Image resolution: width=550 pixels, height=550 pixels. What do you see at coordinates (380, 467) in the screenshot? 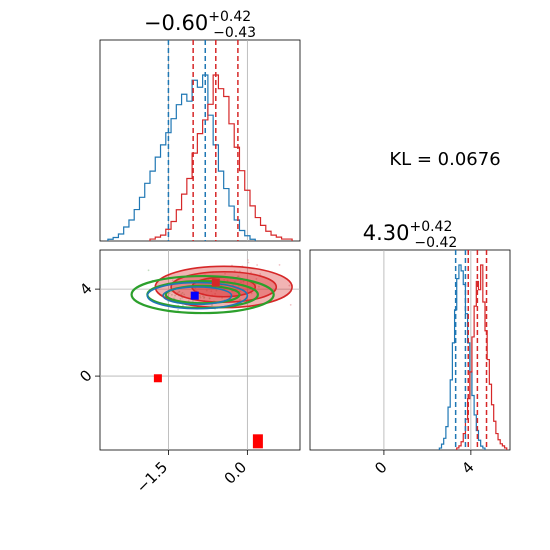
I see `x-tick-label: 0` at bounding box center [380, 467].